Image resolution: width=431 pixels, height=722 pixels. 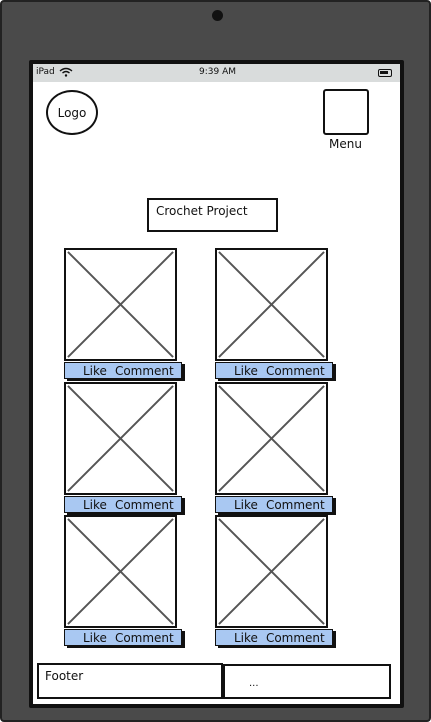 What do you see at coordinates (45, 72) in the screenshot?
I see `device-name: iPad` at bounding box center [45, 72].